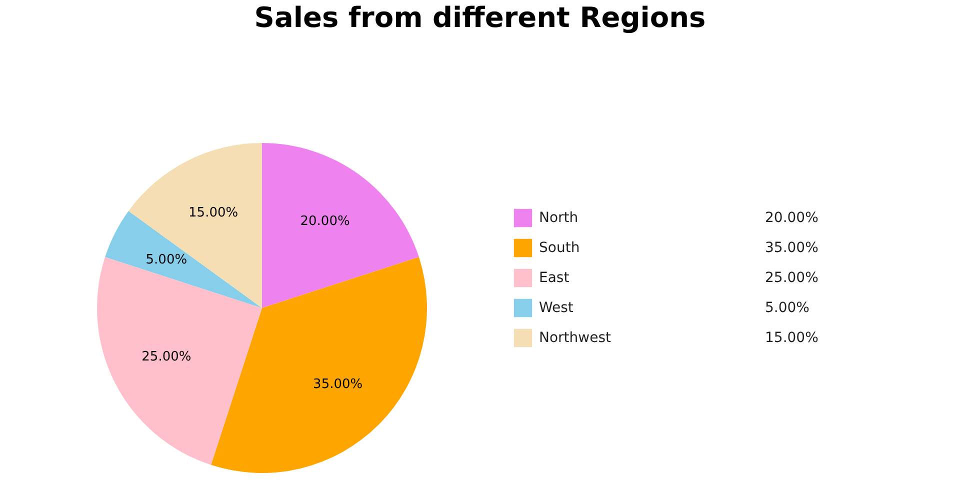 The width and height of the screenshot is (960, 500). What do you see at coordinates (480, 17) in the screenshot?
I see `chart-title: Sales from different Regions` at bounding box center [480, 17].